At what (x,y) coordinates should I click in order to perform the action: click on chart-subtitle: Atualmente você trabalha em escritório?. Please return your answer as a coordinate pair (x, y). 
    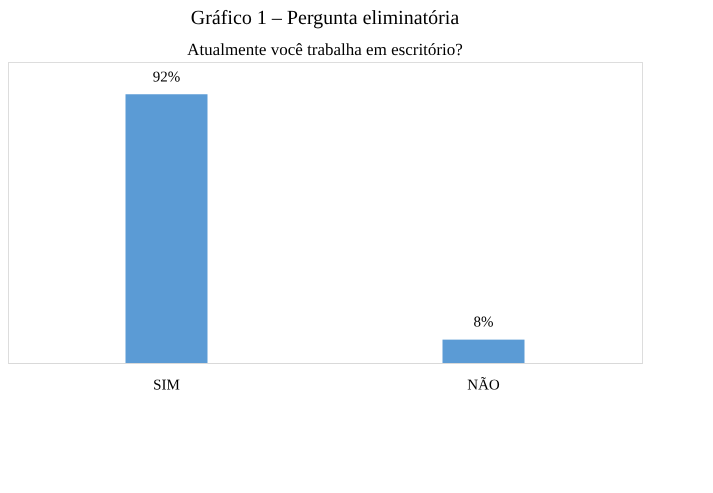
    Looking at the image, I should click on (325, 49).